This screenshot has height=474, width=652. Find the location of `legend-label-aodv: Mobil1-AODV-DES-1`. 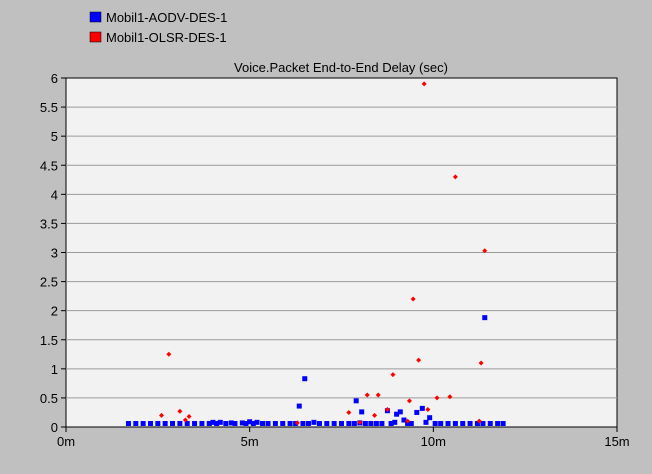

legend-label-aodv: Mobil1-AODV-DES-1 is located at coordinates (166, 17).